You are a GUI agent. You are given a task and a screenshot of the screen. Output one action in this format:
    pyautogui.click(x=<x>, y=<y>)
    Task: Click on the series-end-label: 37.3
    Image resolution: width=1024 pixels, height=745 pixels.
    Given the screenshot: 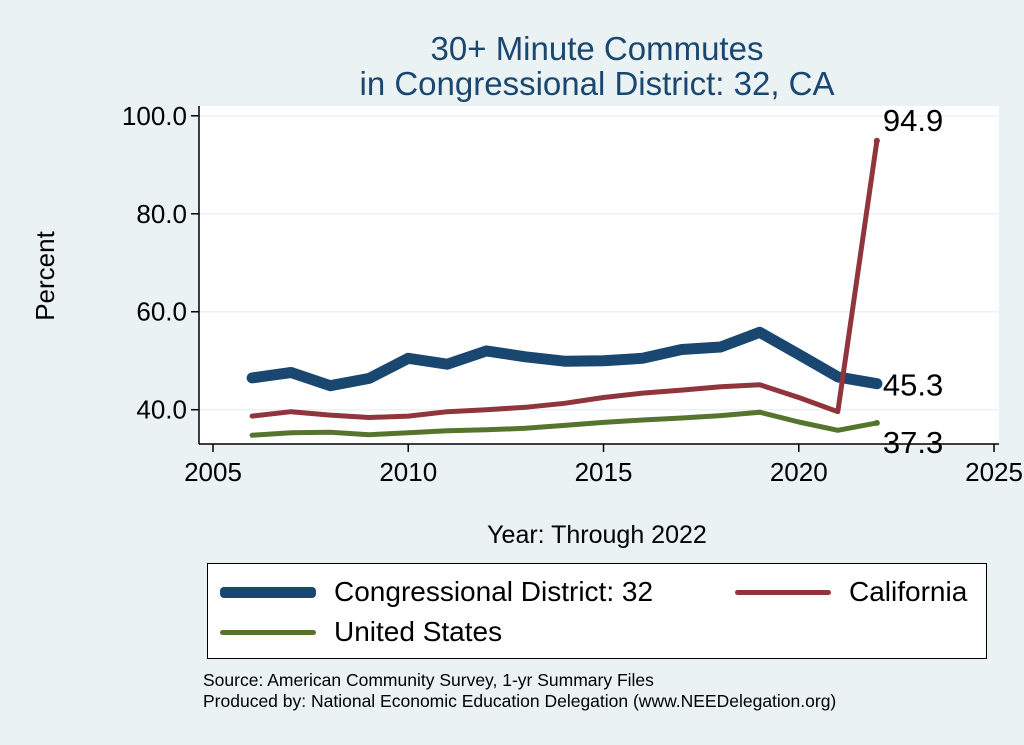 What is the action you would take?
    pyautogui.click(x=913, y=442)
    